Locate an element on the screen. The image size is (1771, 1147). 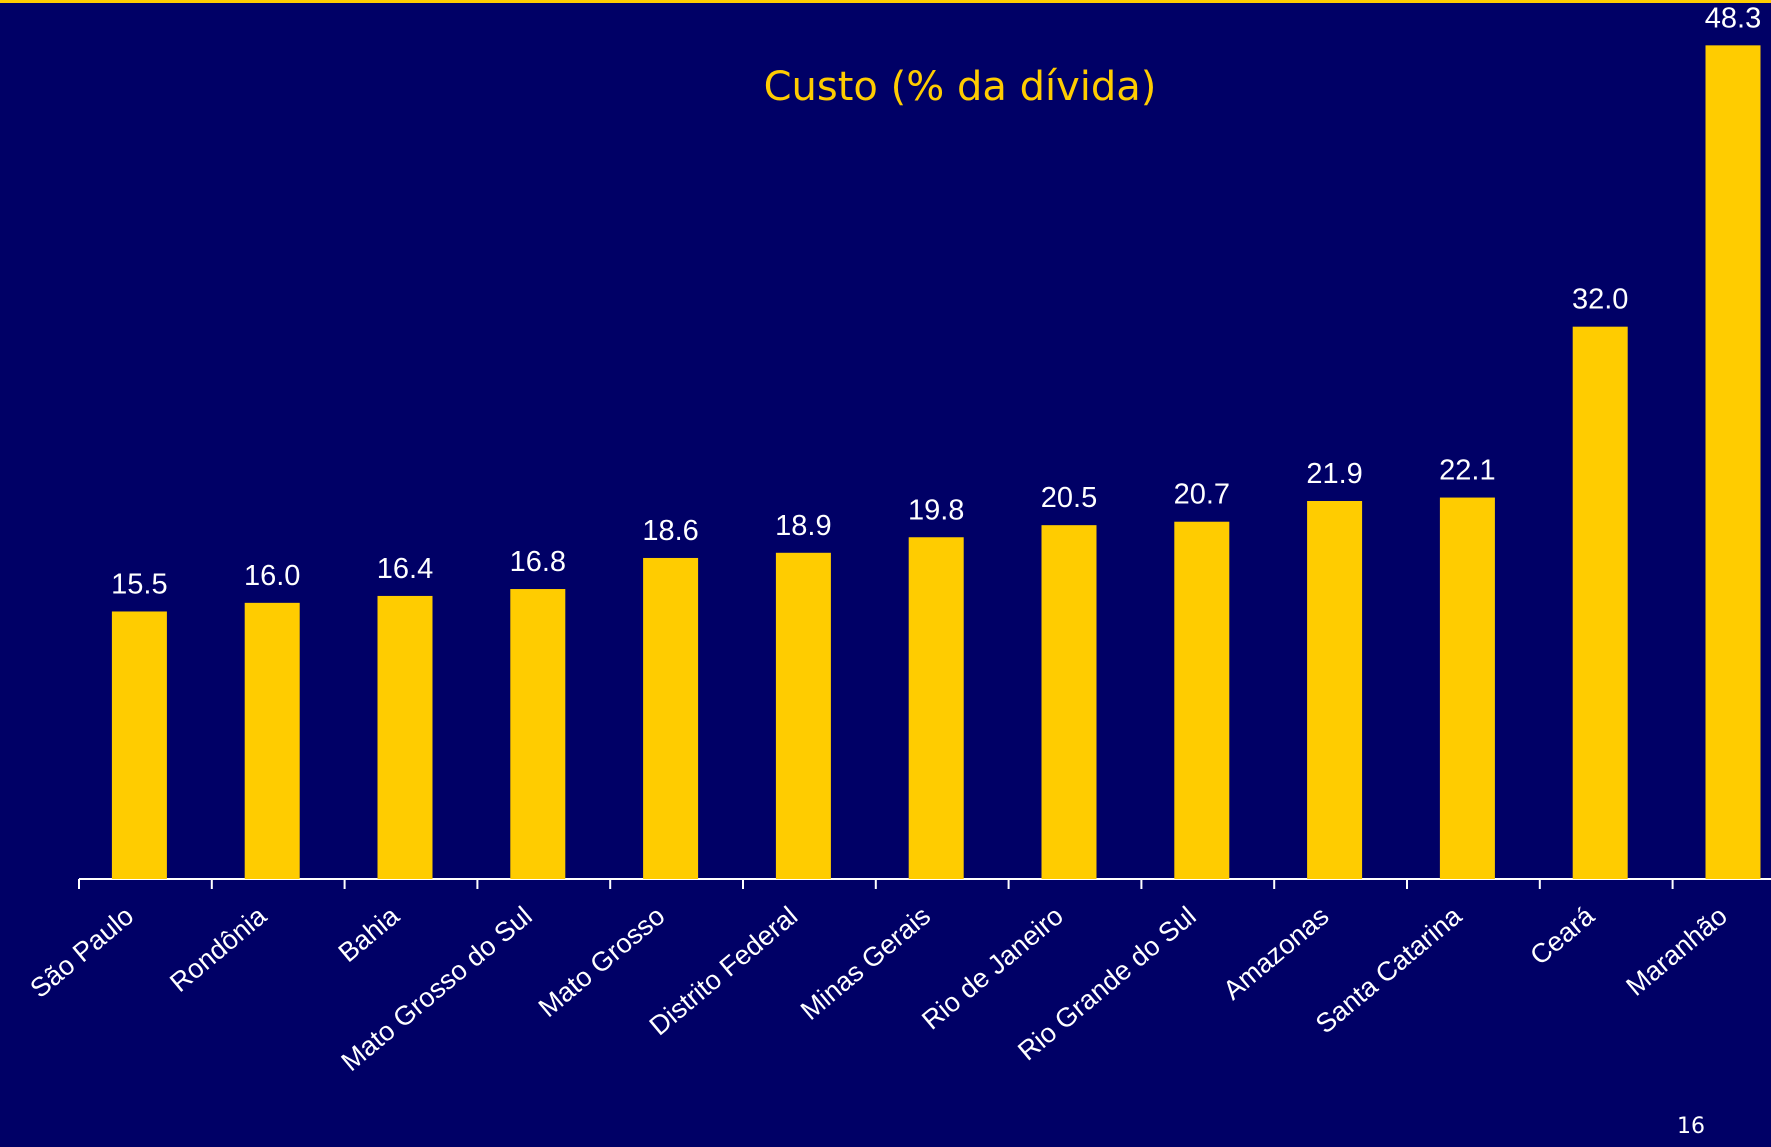
value-label: 32.0 is located at coordinates (1600, 300).